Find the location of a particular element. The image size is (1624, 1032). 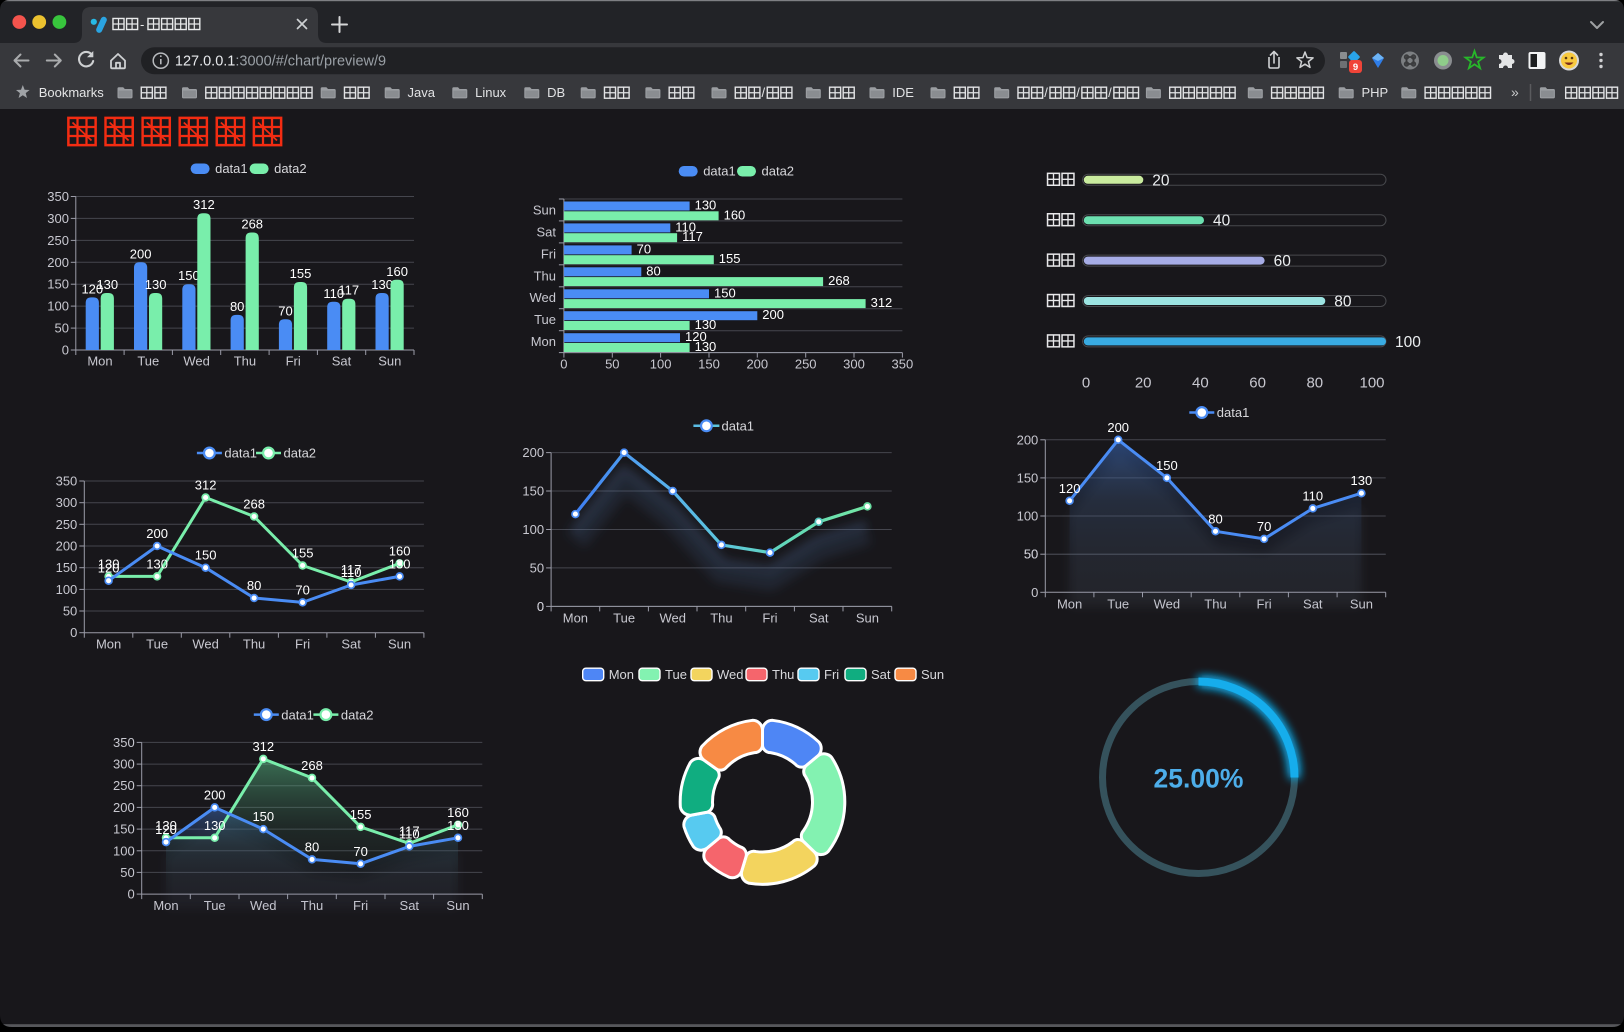

svg-text: Wed is located at coordinates (205, 644).